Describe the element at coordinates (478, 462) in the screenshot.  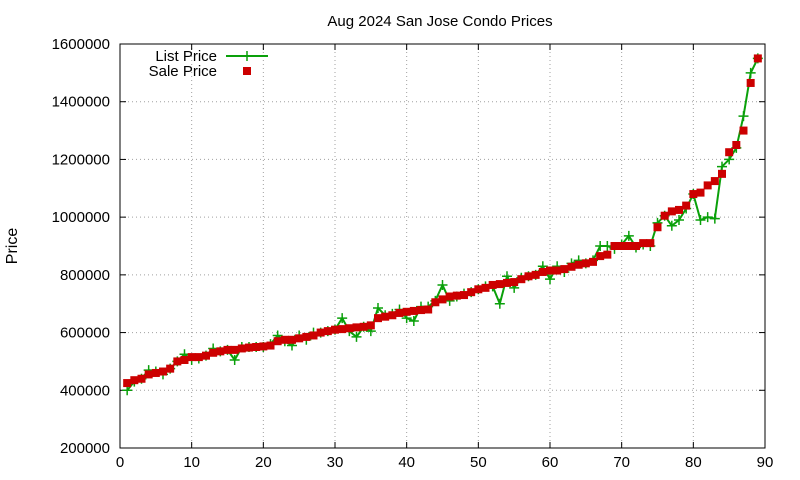
I see `x-tick-label: 50` at that location.